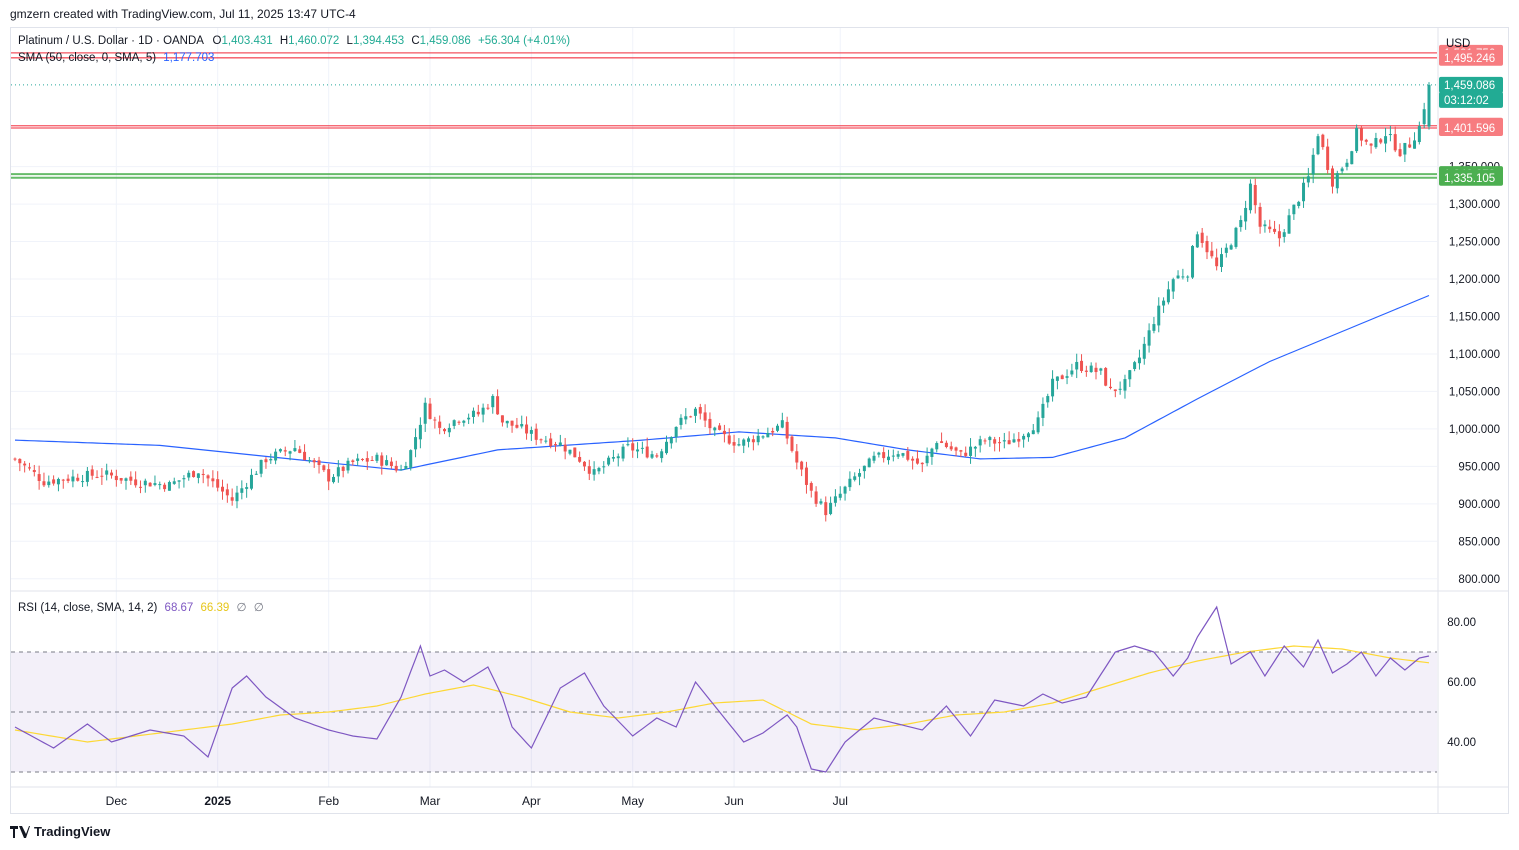 Image resolution: width=1519 pixels, height=850 pixels. Describe the element at coordinates (722, 694) in the screenshot. I see `rsi-ma-line` at that location.